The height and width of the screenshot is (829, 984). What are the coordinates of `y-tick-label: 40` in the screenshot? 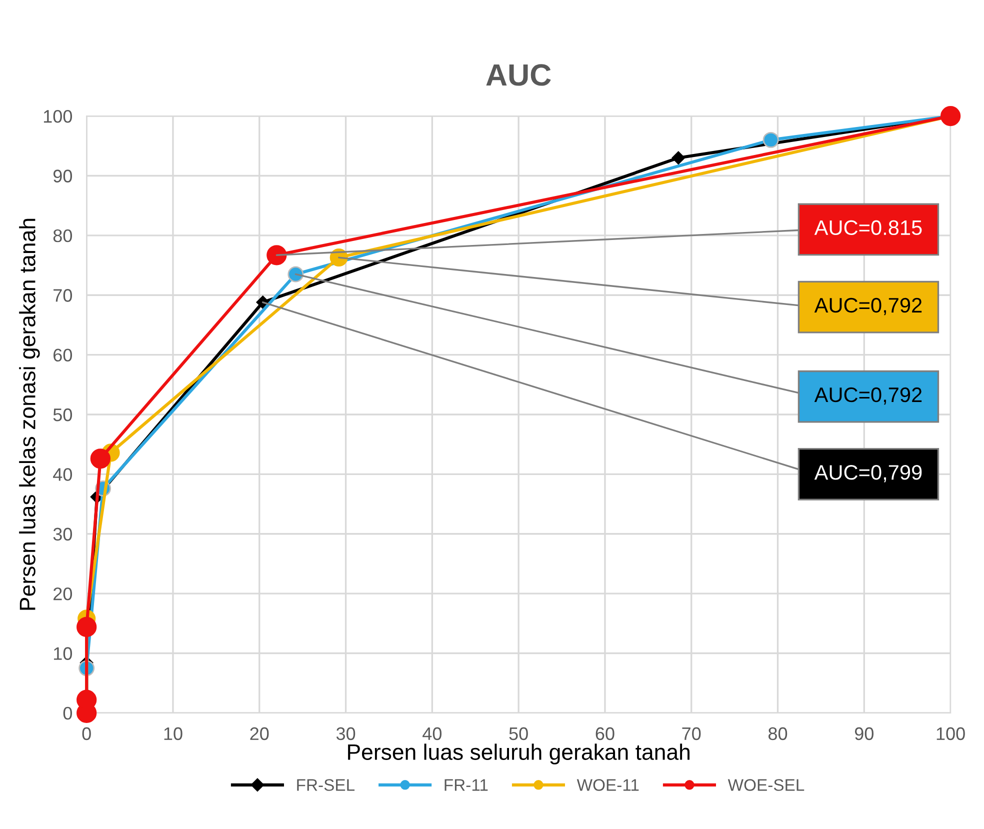 It's located at (62, 474).